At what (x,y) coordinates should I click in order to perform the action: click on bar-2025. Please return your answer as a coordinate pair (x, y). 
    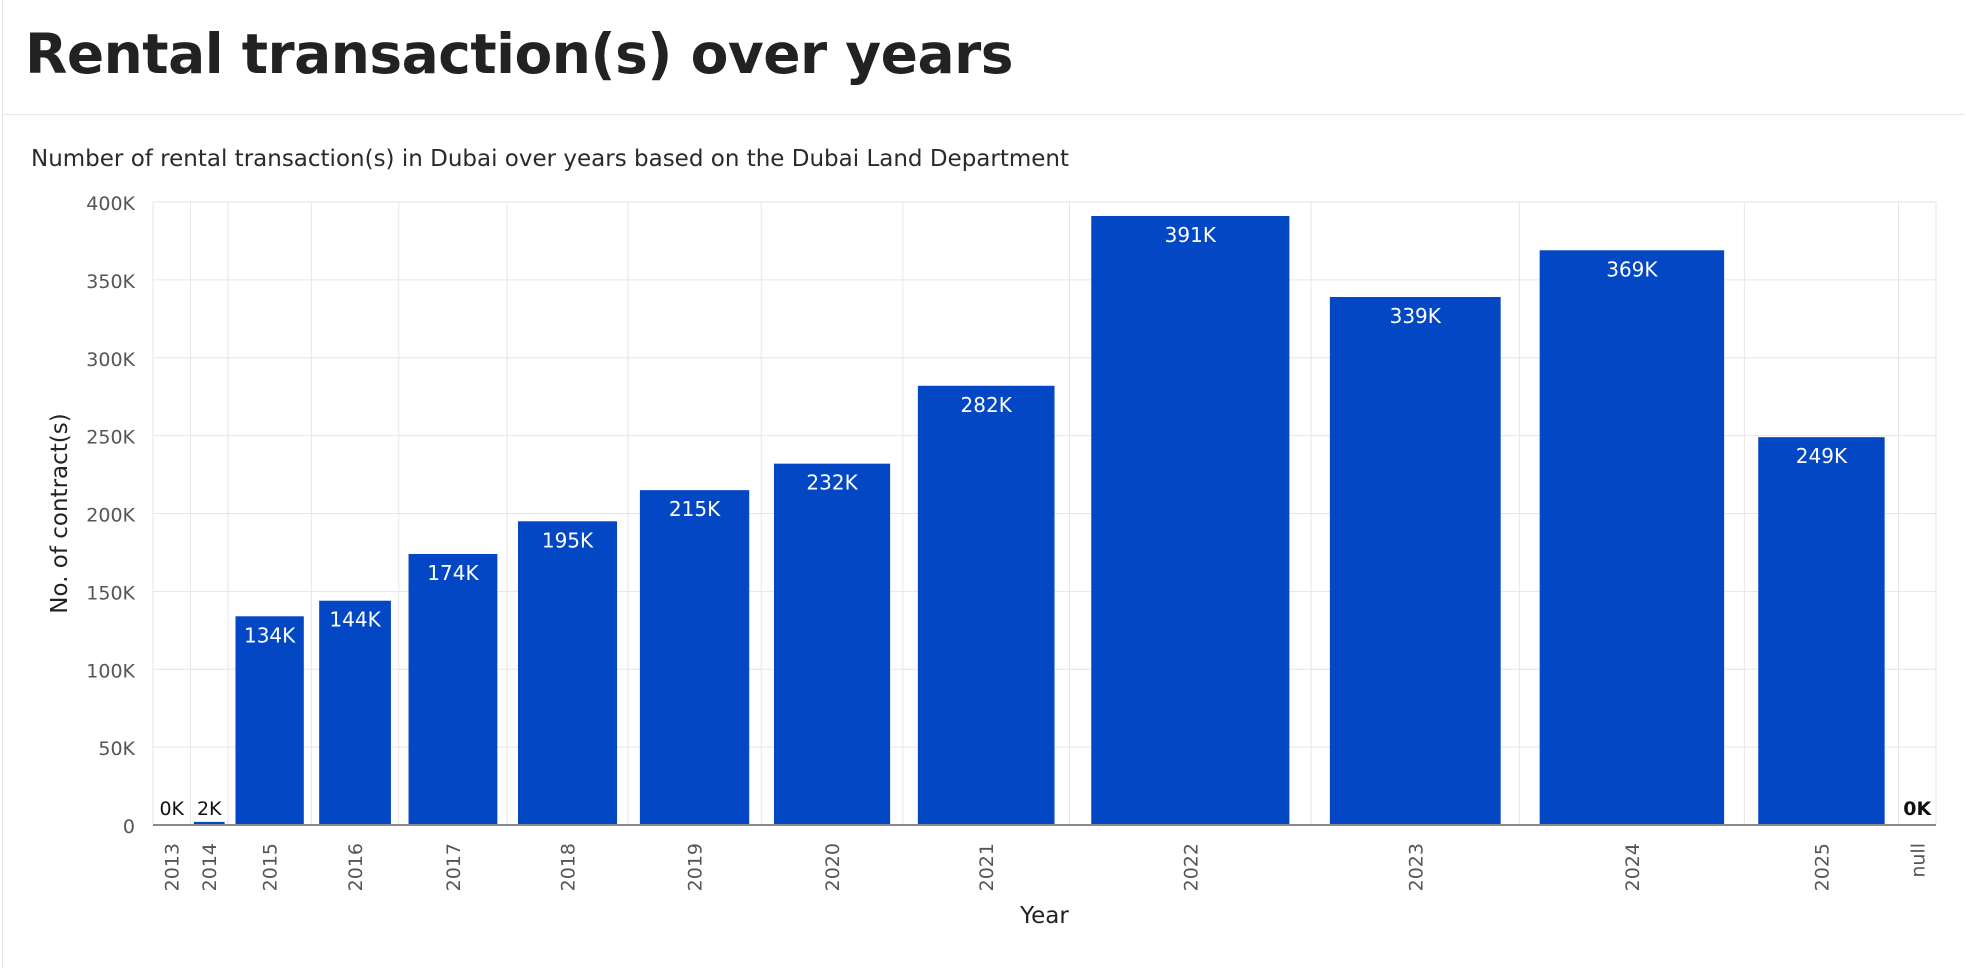
    Looking at the image, I should click on (1821, 631).